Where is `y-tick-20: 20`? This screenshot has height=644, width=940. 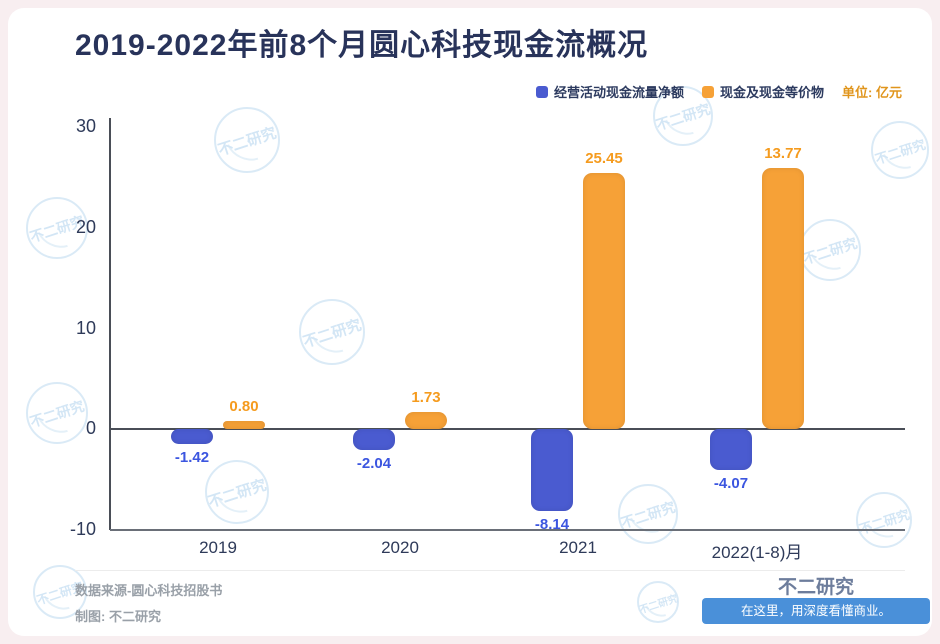
y-tick-20: 20 is located at coordinates (85, 226).